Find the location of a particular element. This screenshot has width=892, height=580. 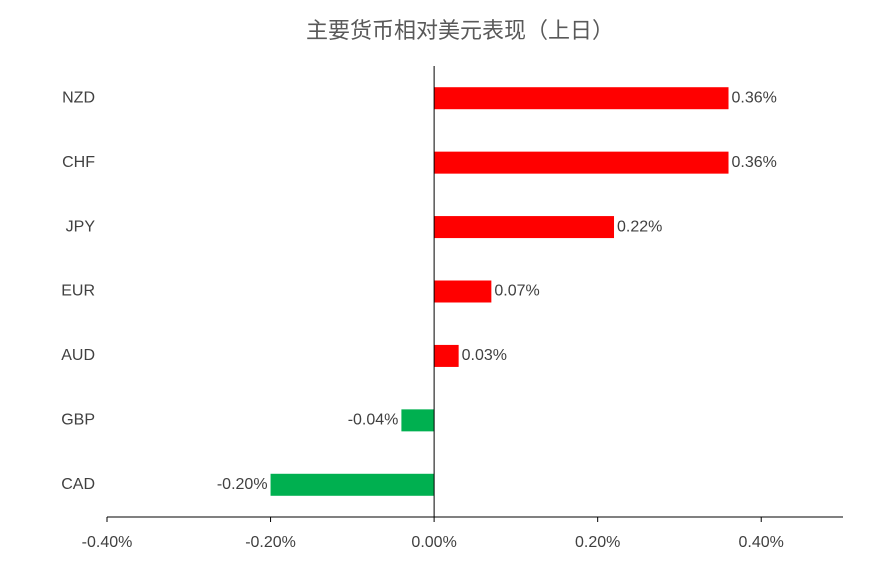

x-tick-label: 0.00% is located at coordinates (433, 542).